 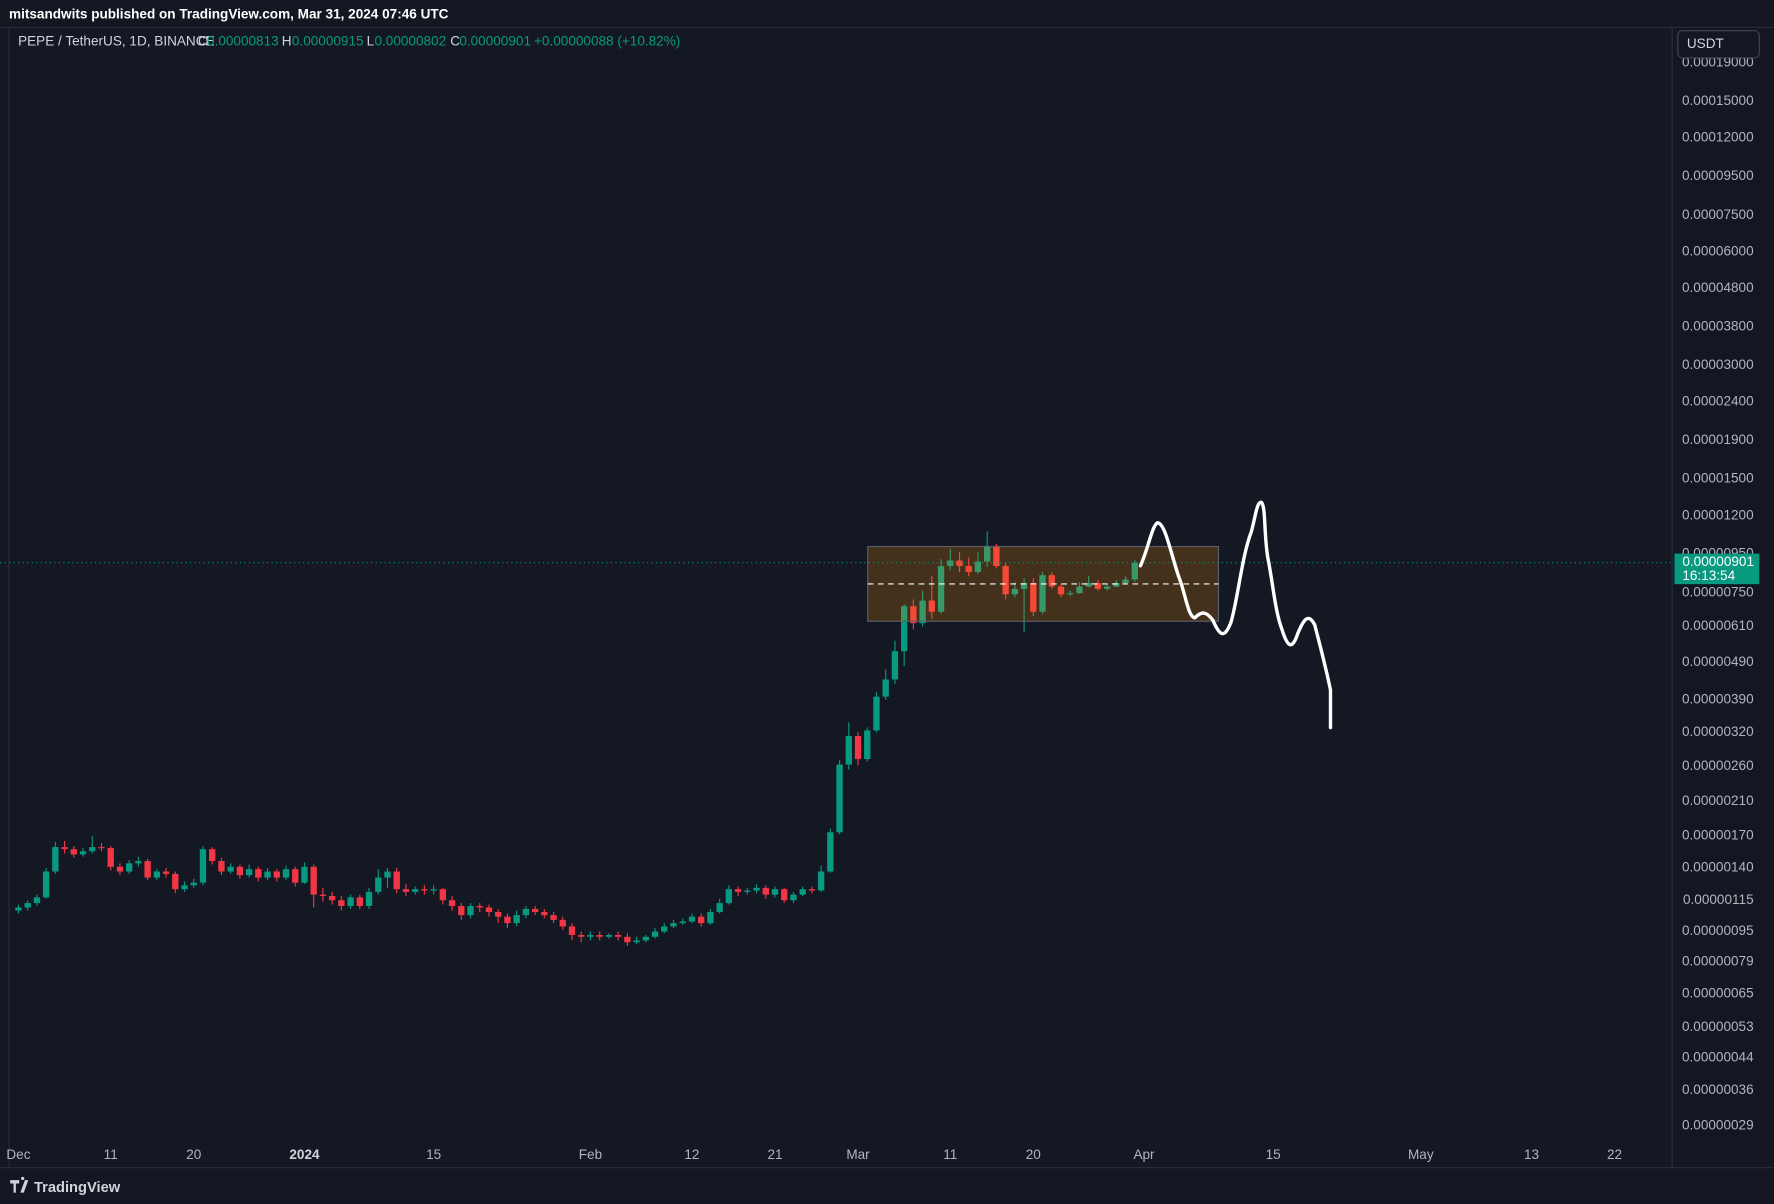 I want to click on logo-icon, so click(x=19, y=1184).